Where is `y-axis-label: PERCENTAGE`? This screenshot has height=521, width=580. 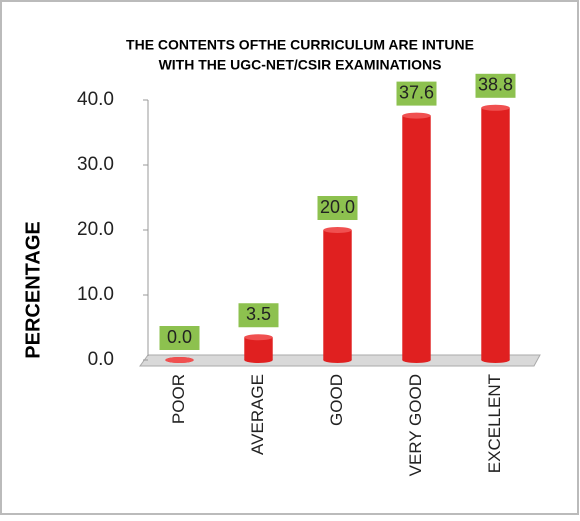 y-axis-label: PERCENTAGE is located at coordinates (33, 289).